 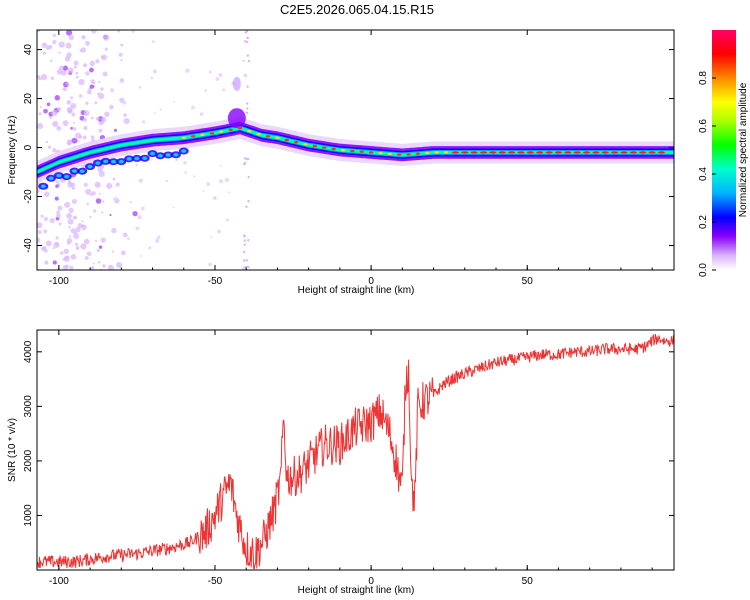 I want to click on x-tick-label: 50, so click(x=528, y=281).